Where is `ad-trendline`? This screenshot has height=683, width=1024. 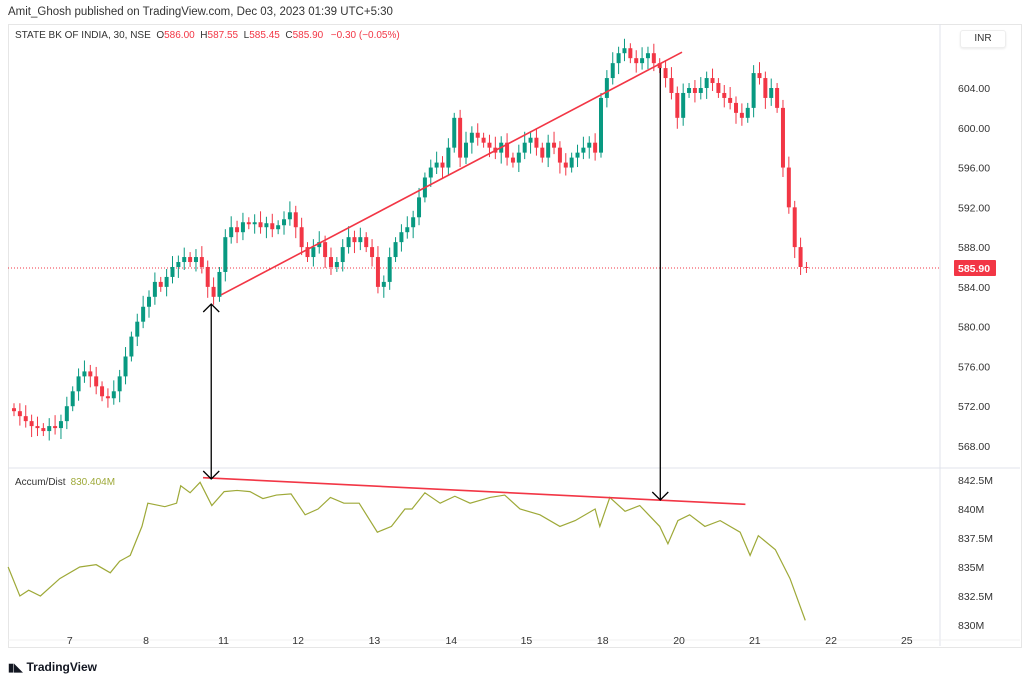
ad-trendline is located at coordinates (474, 491).